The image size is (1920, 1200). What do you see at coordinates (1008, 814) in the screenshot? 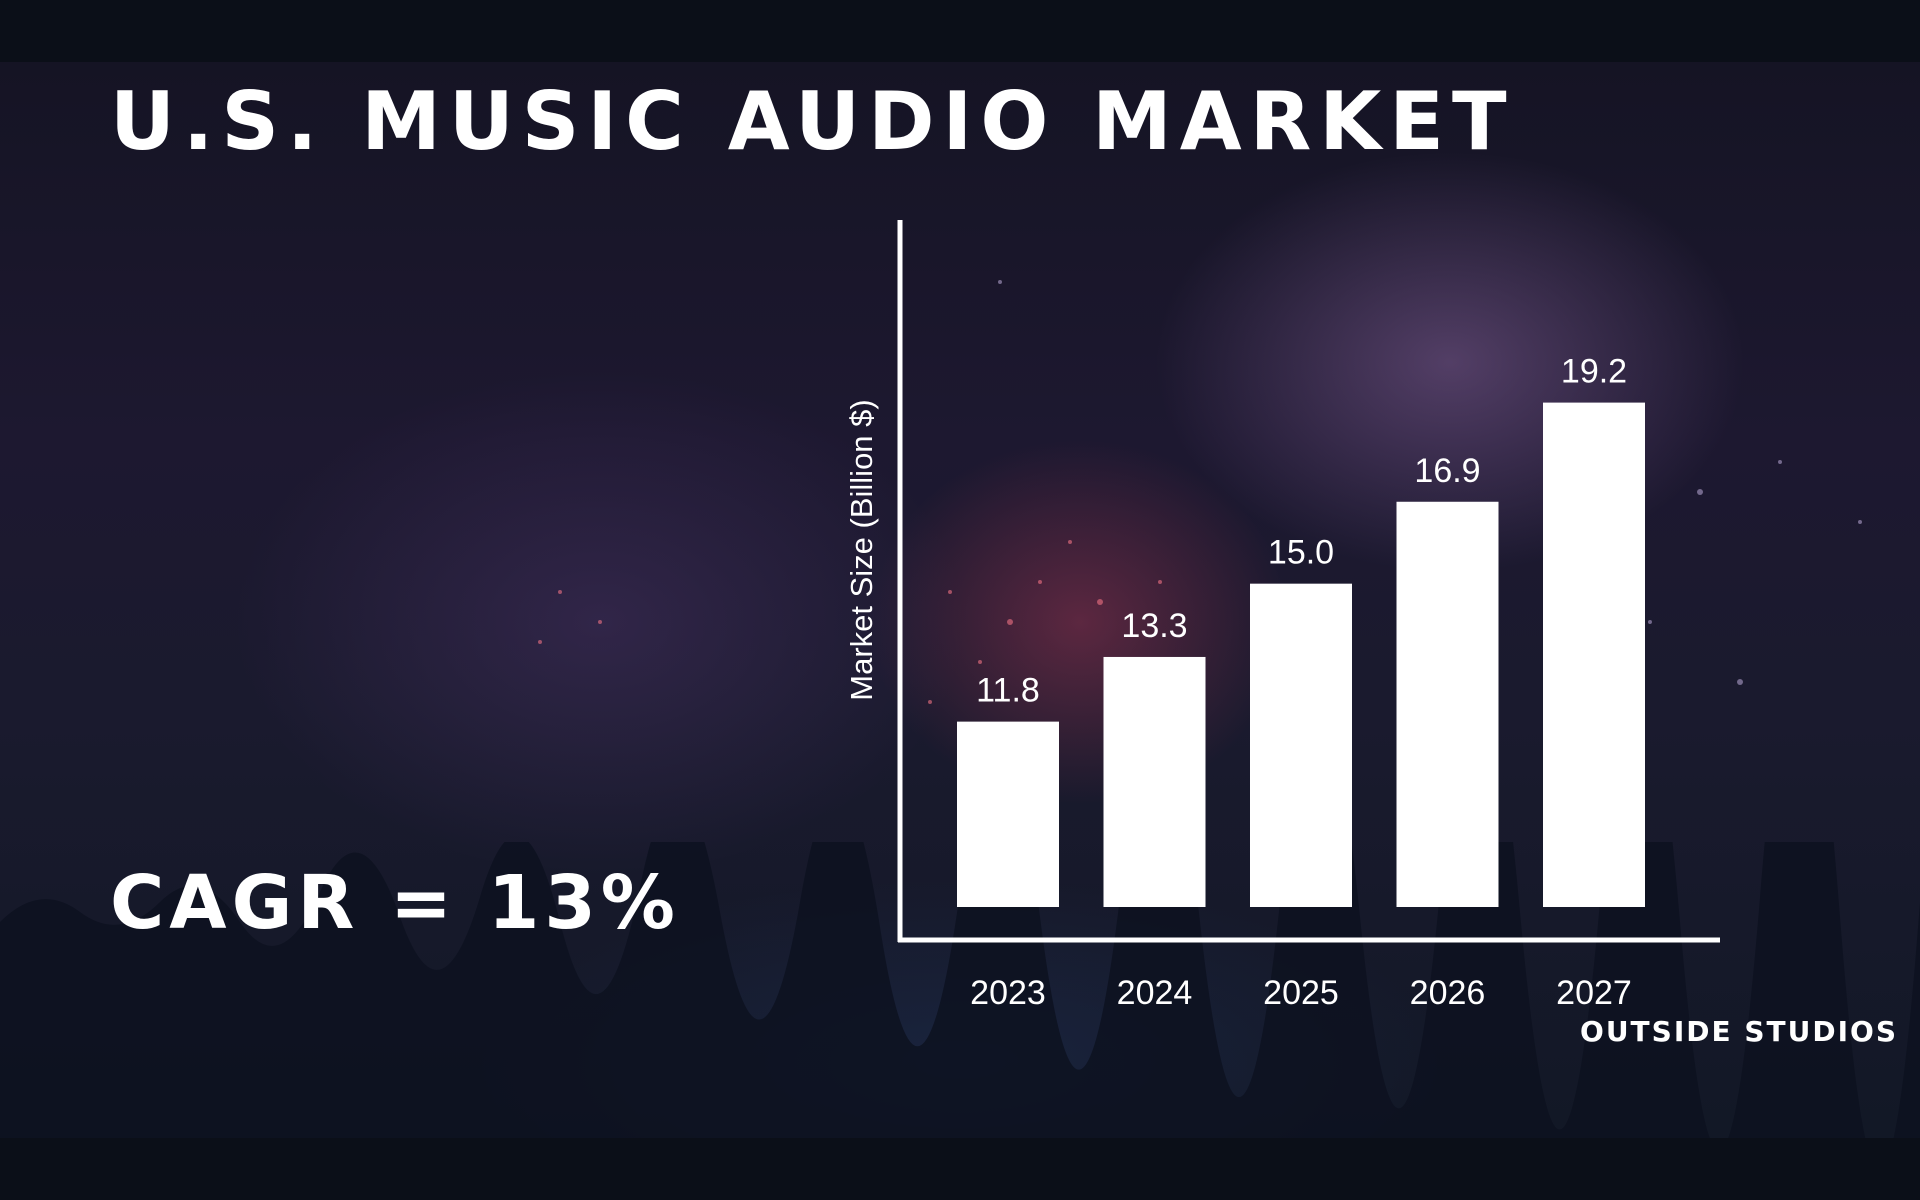
I see `bar-2023` at bounding box center [1008, 814].